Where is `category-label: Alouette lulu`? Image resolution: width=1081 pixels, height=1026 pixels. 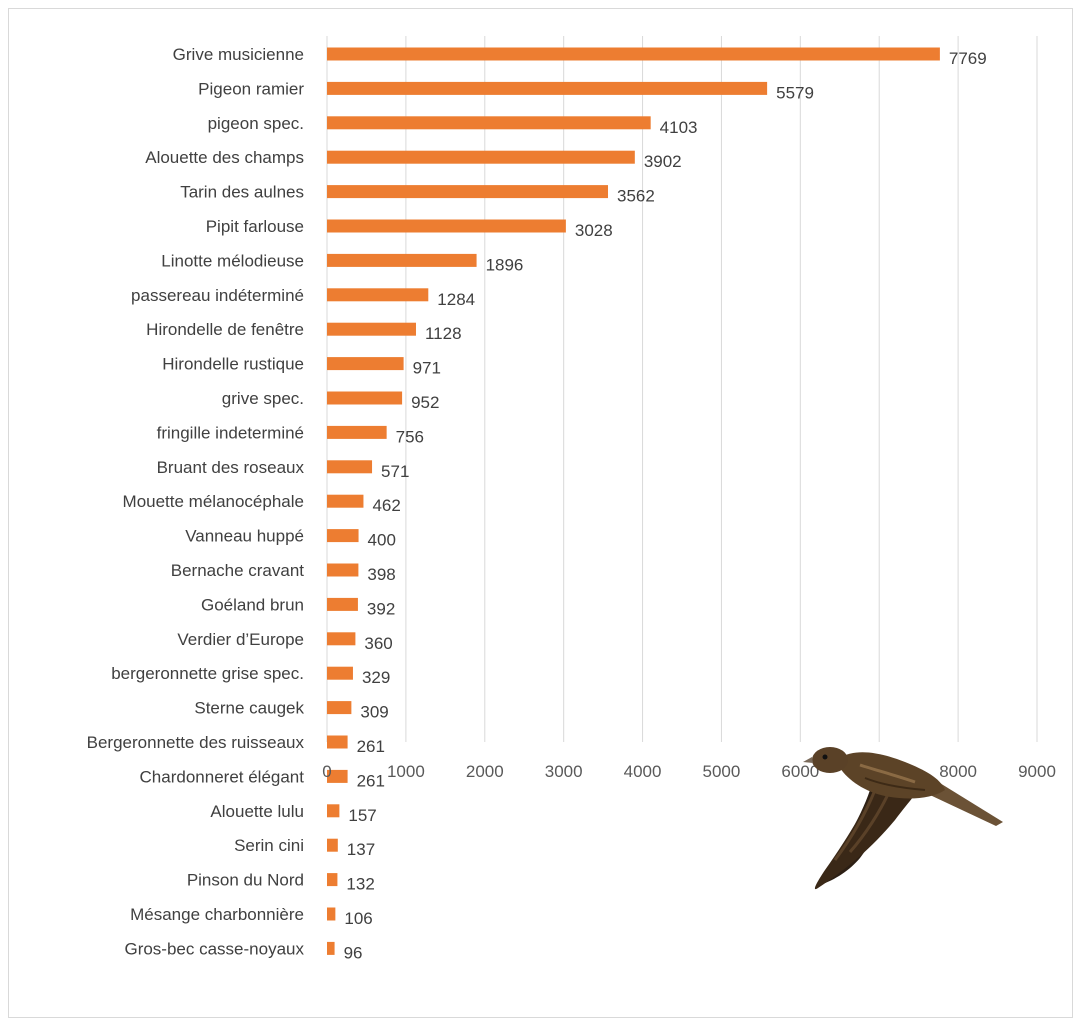
category-label: Alouette lulu is located at coordinates (257, 811).